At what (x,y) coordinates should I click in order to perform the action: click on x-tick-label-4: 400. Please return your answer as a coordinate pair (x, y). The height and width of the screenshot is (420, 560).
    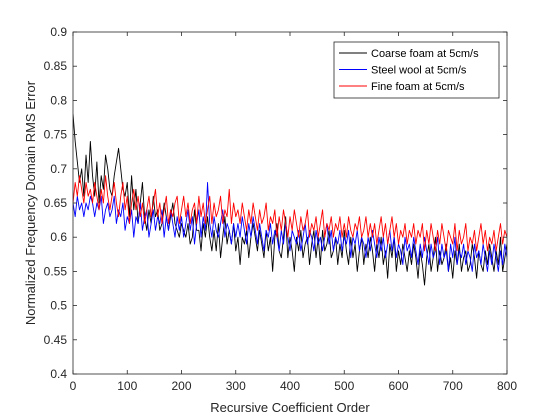
    Looking at the image, I should click on (290, 386).